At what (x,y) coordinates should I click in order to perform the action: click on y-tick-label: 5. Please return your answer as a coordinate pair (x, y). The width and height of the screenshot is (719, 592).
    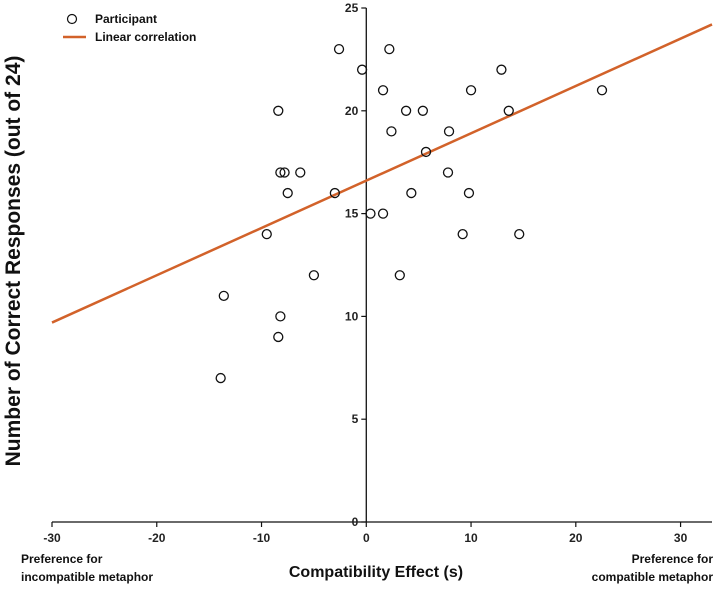
    Looking at the image, I should click on (355, 419).